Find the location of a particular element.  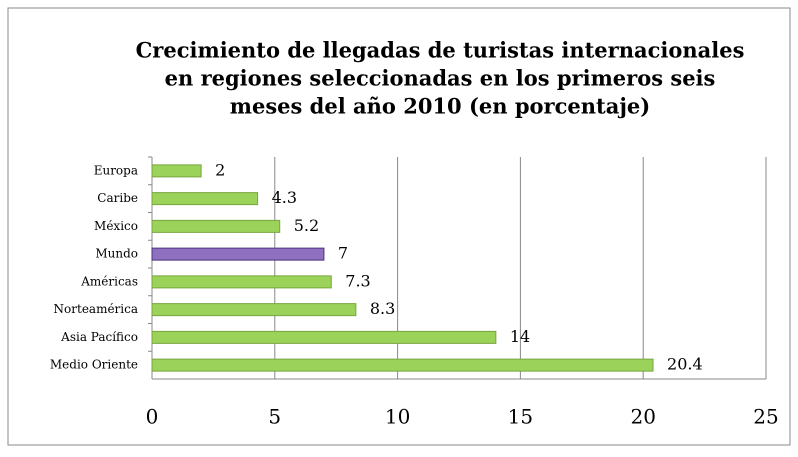

x-tick-label: 0 is located at coordinates (152, 417).